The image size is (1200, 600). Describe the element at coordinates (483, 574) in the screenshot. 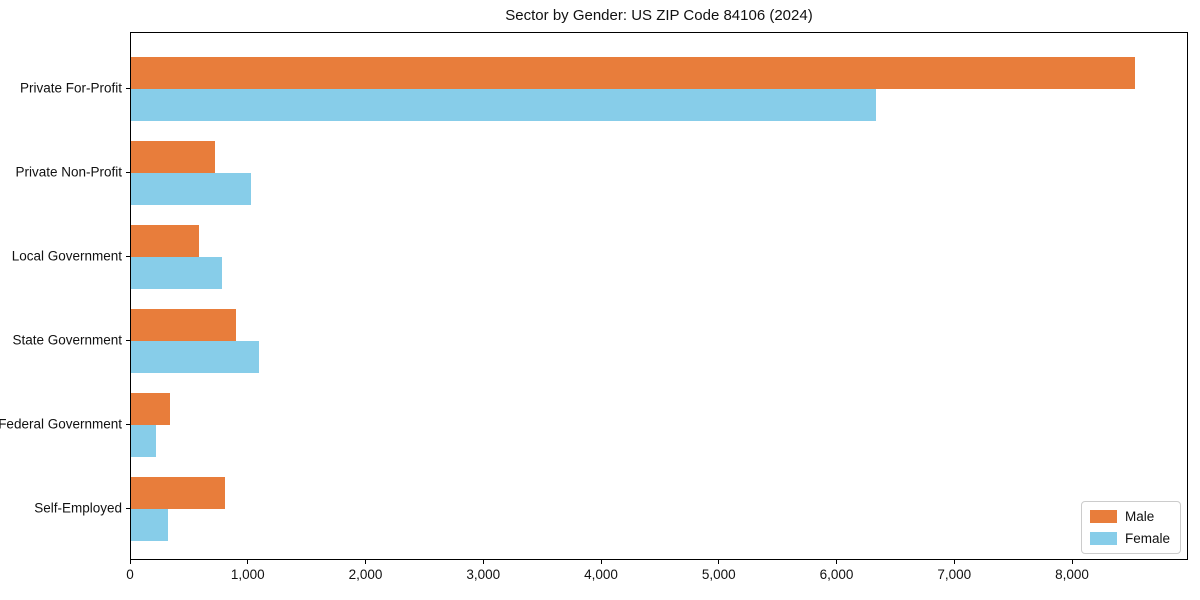

I see `x-tick-label: 3,000` at that location.